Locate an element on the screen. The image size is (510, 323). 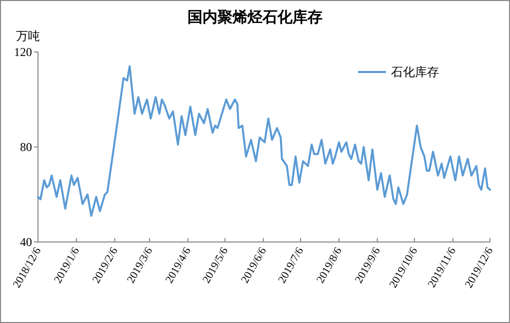
y-tick-label: 120 is located at coordinates (23, 52).